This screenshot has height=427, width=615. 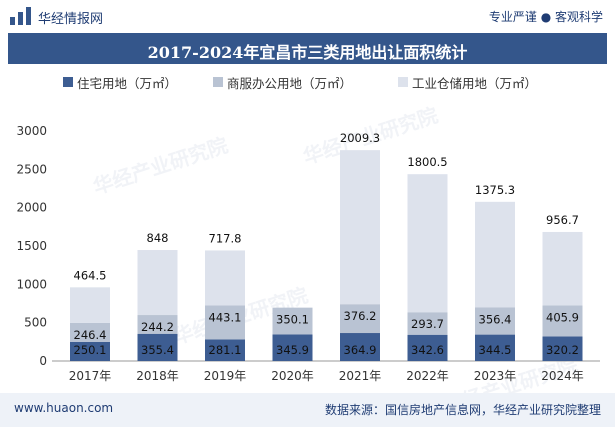 I want to click on data-label-residential: 344.5, so click(x=495, y=350).